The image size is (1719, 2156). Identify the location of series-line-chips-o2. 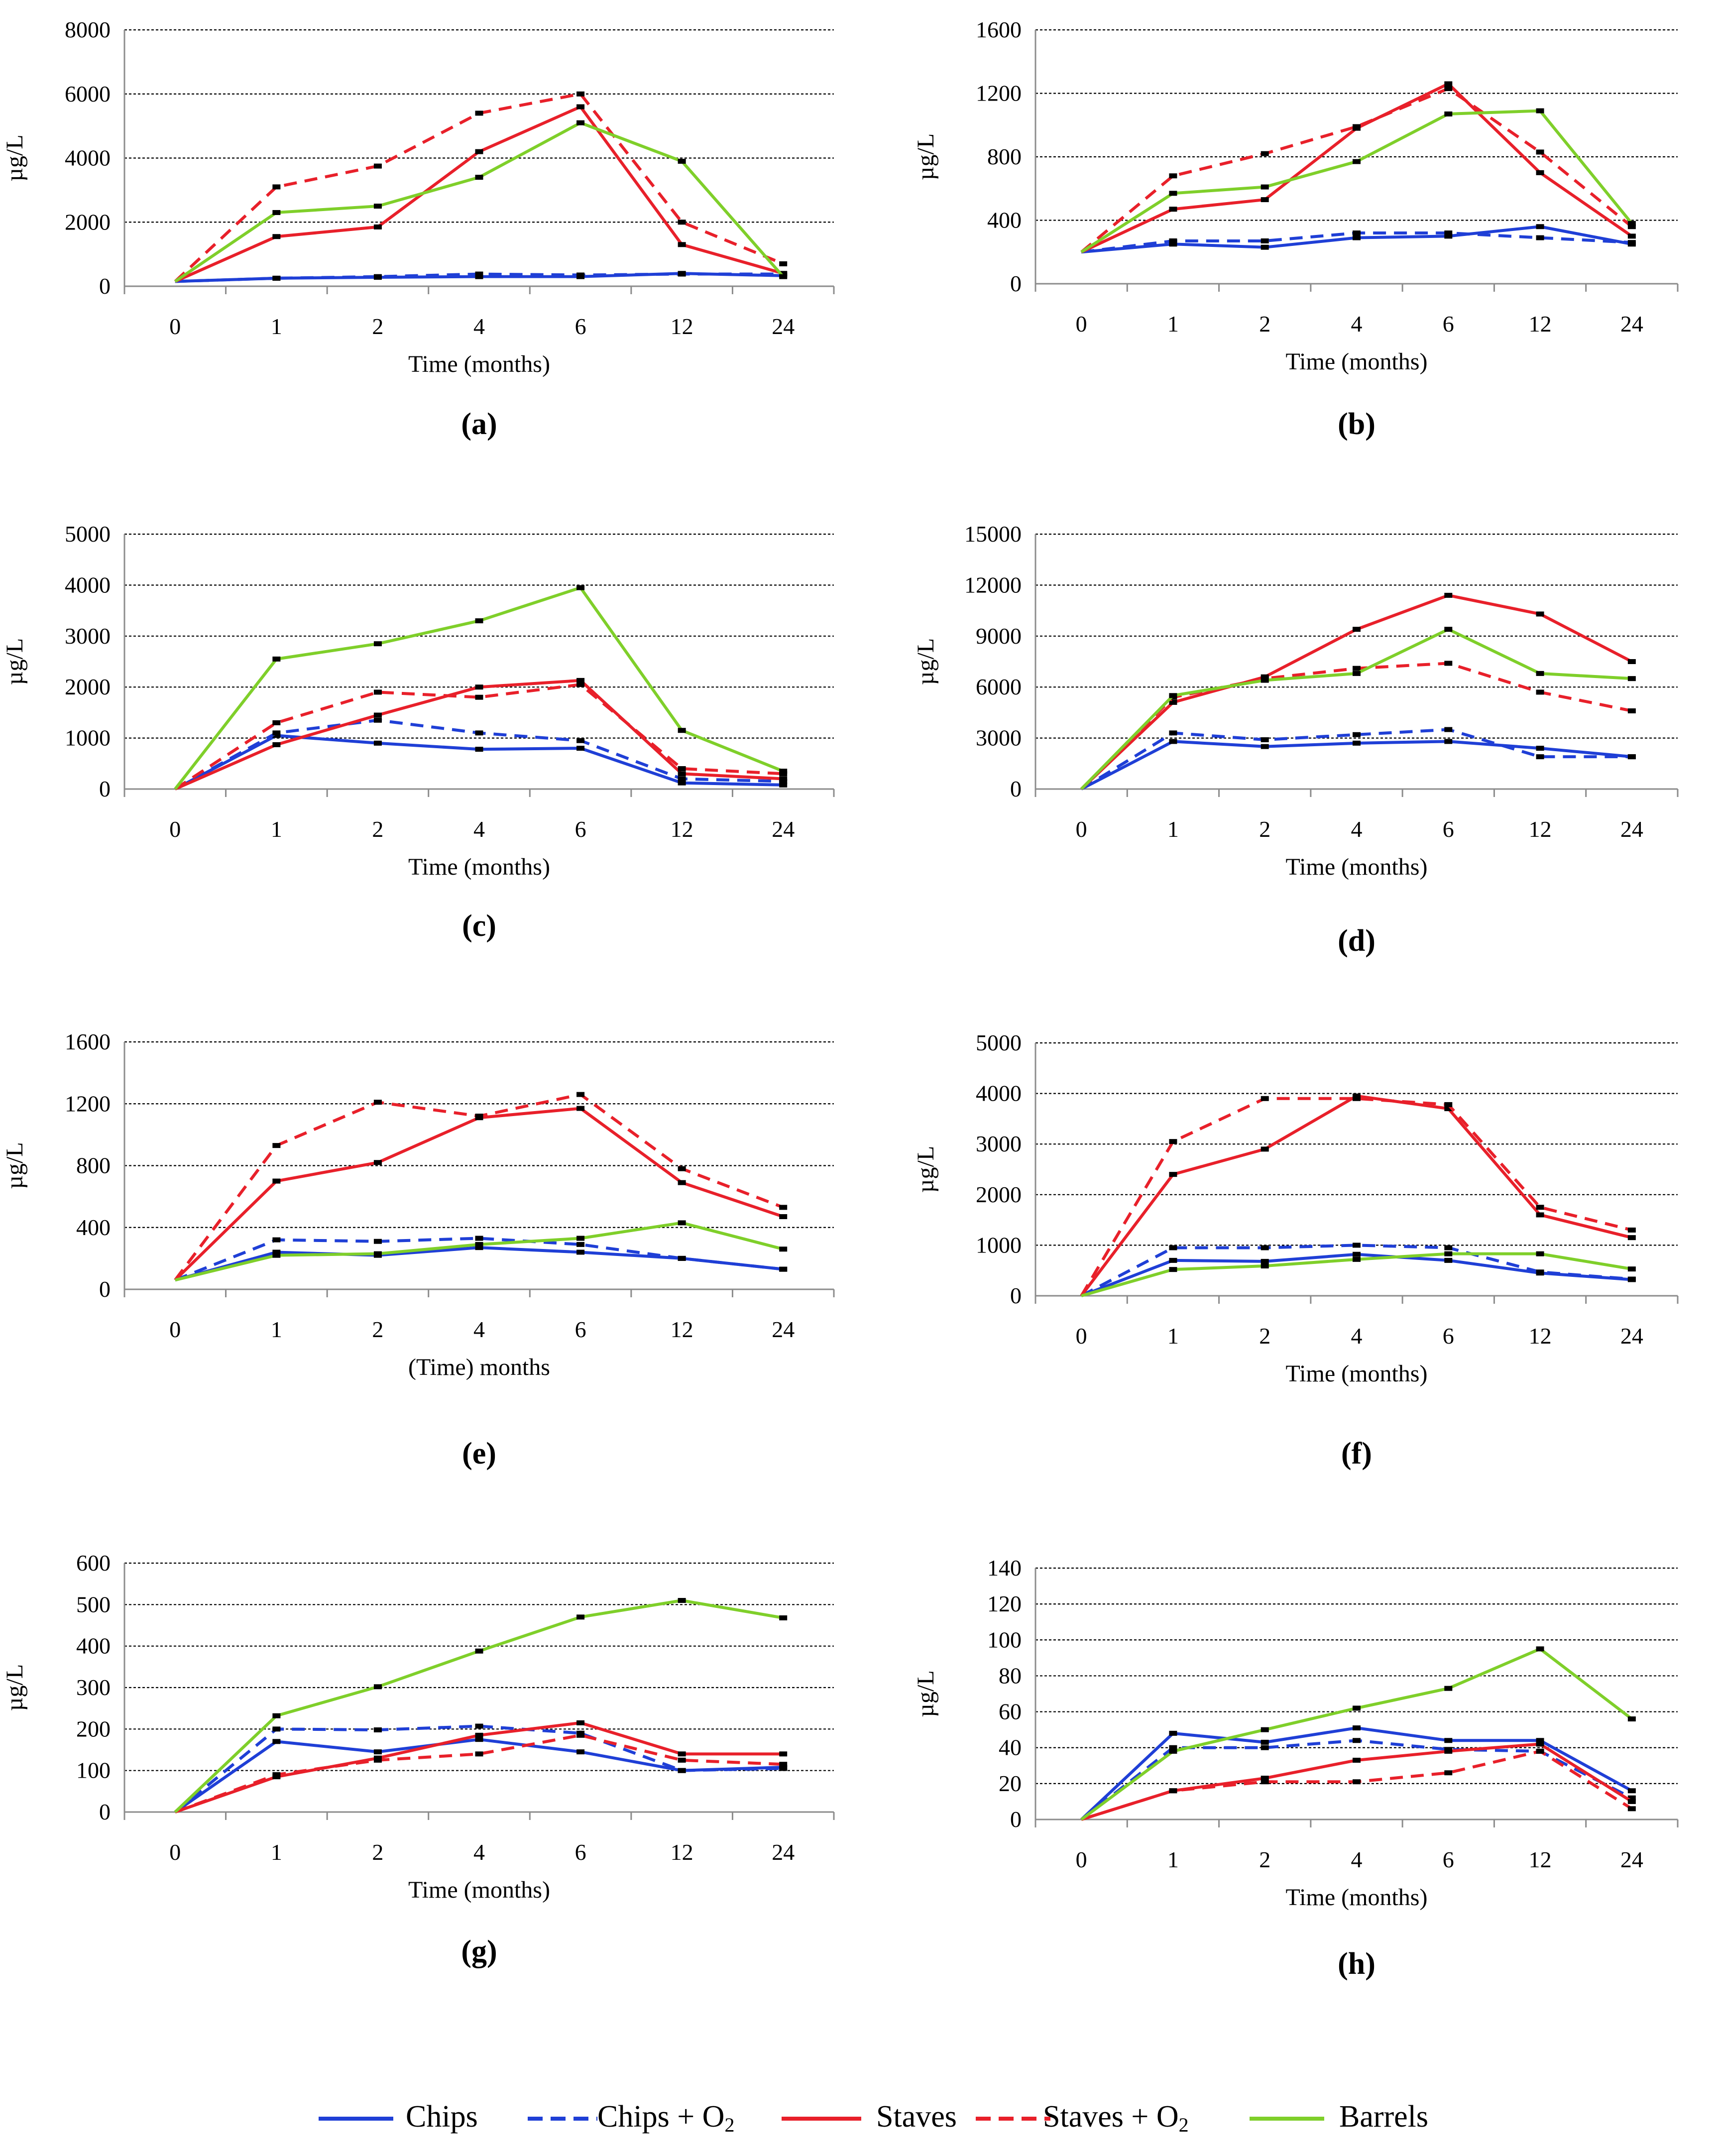
(1356, 759).